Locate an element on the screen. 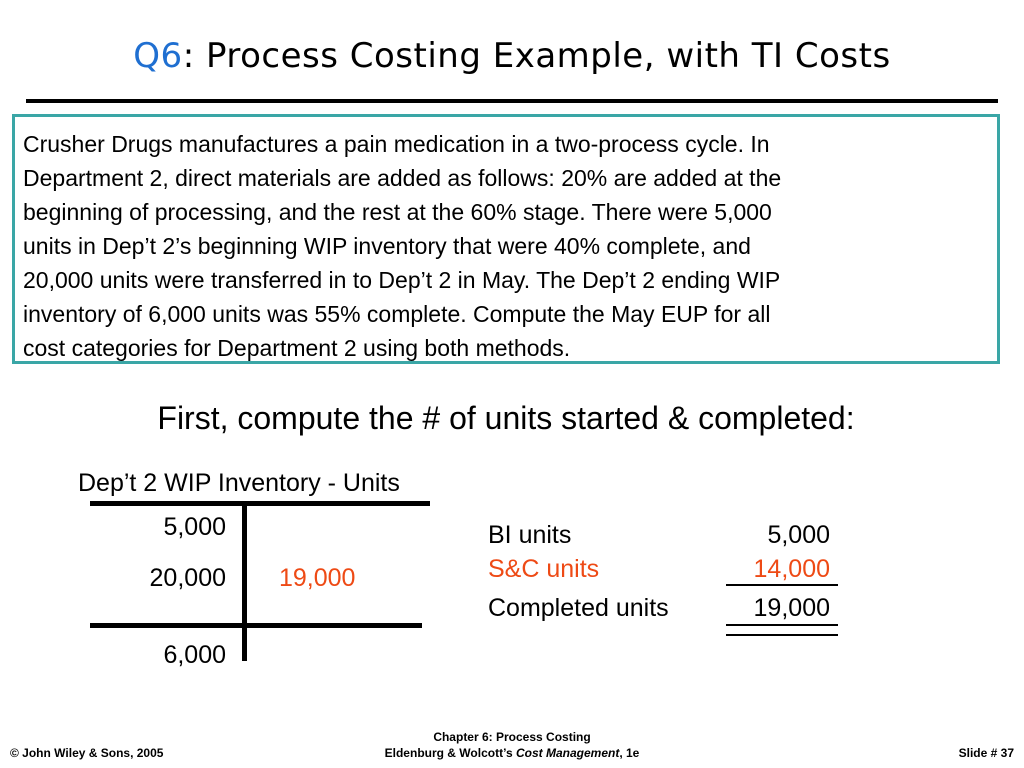  footer-book-edition: , 1e is located at coordinates (629, 753).